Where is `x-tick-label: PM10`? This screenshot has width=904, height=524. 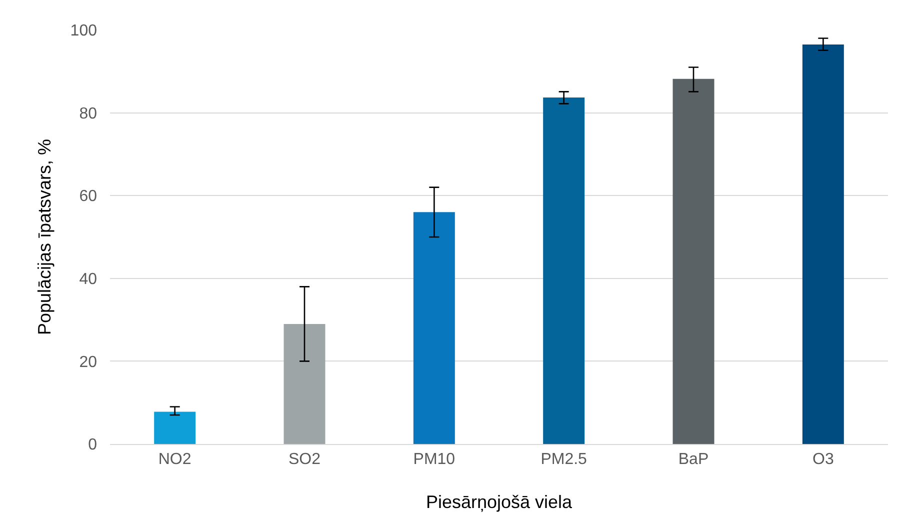
x-tick-label: PM10 is located at coordinates (434, 459).